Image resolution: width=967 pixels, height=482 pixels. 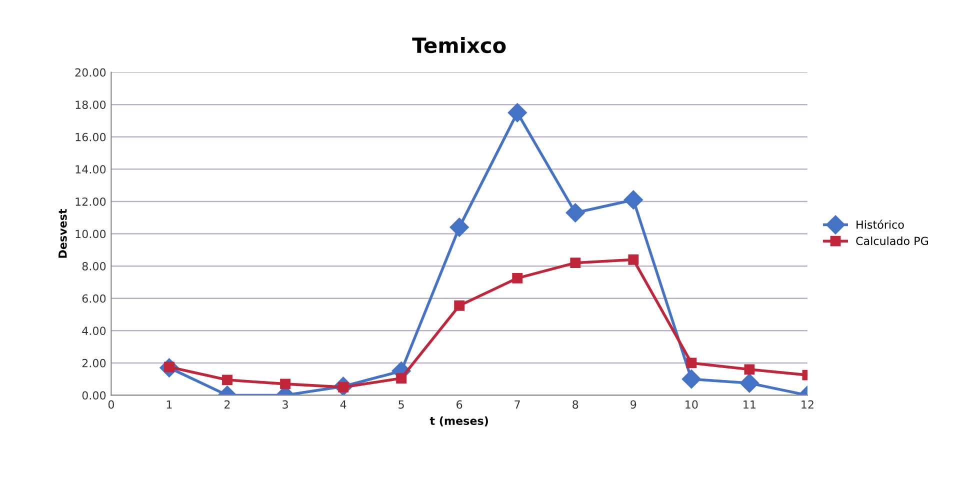 What do you see at coordinates (692, 404) in the screenshot?
I see `x-tick-label: 10` at bounding box center [692, 404].